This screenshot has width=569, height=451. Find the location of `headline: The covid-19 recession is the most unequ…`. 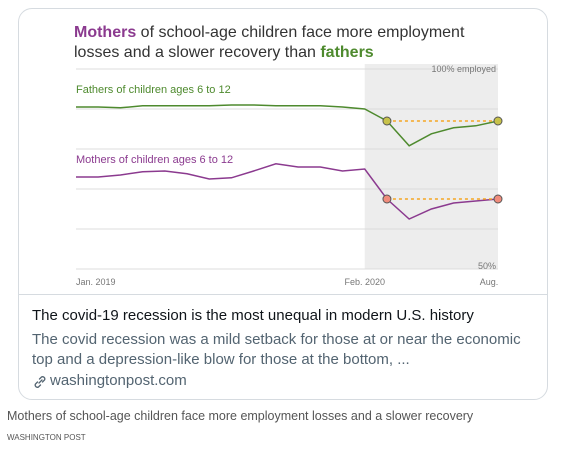

headline: The covid-19 recession is the most unequ… is located at coordinates (253, 315).